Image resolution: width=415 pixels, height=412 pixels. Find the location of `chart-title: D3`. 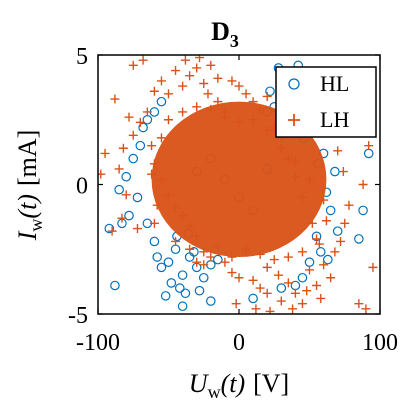

chart-title: D3 is located at coordinates (225, 34).